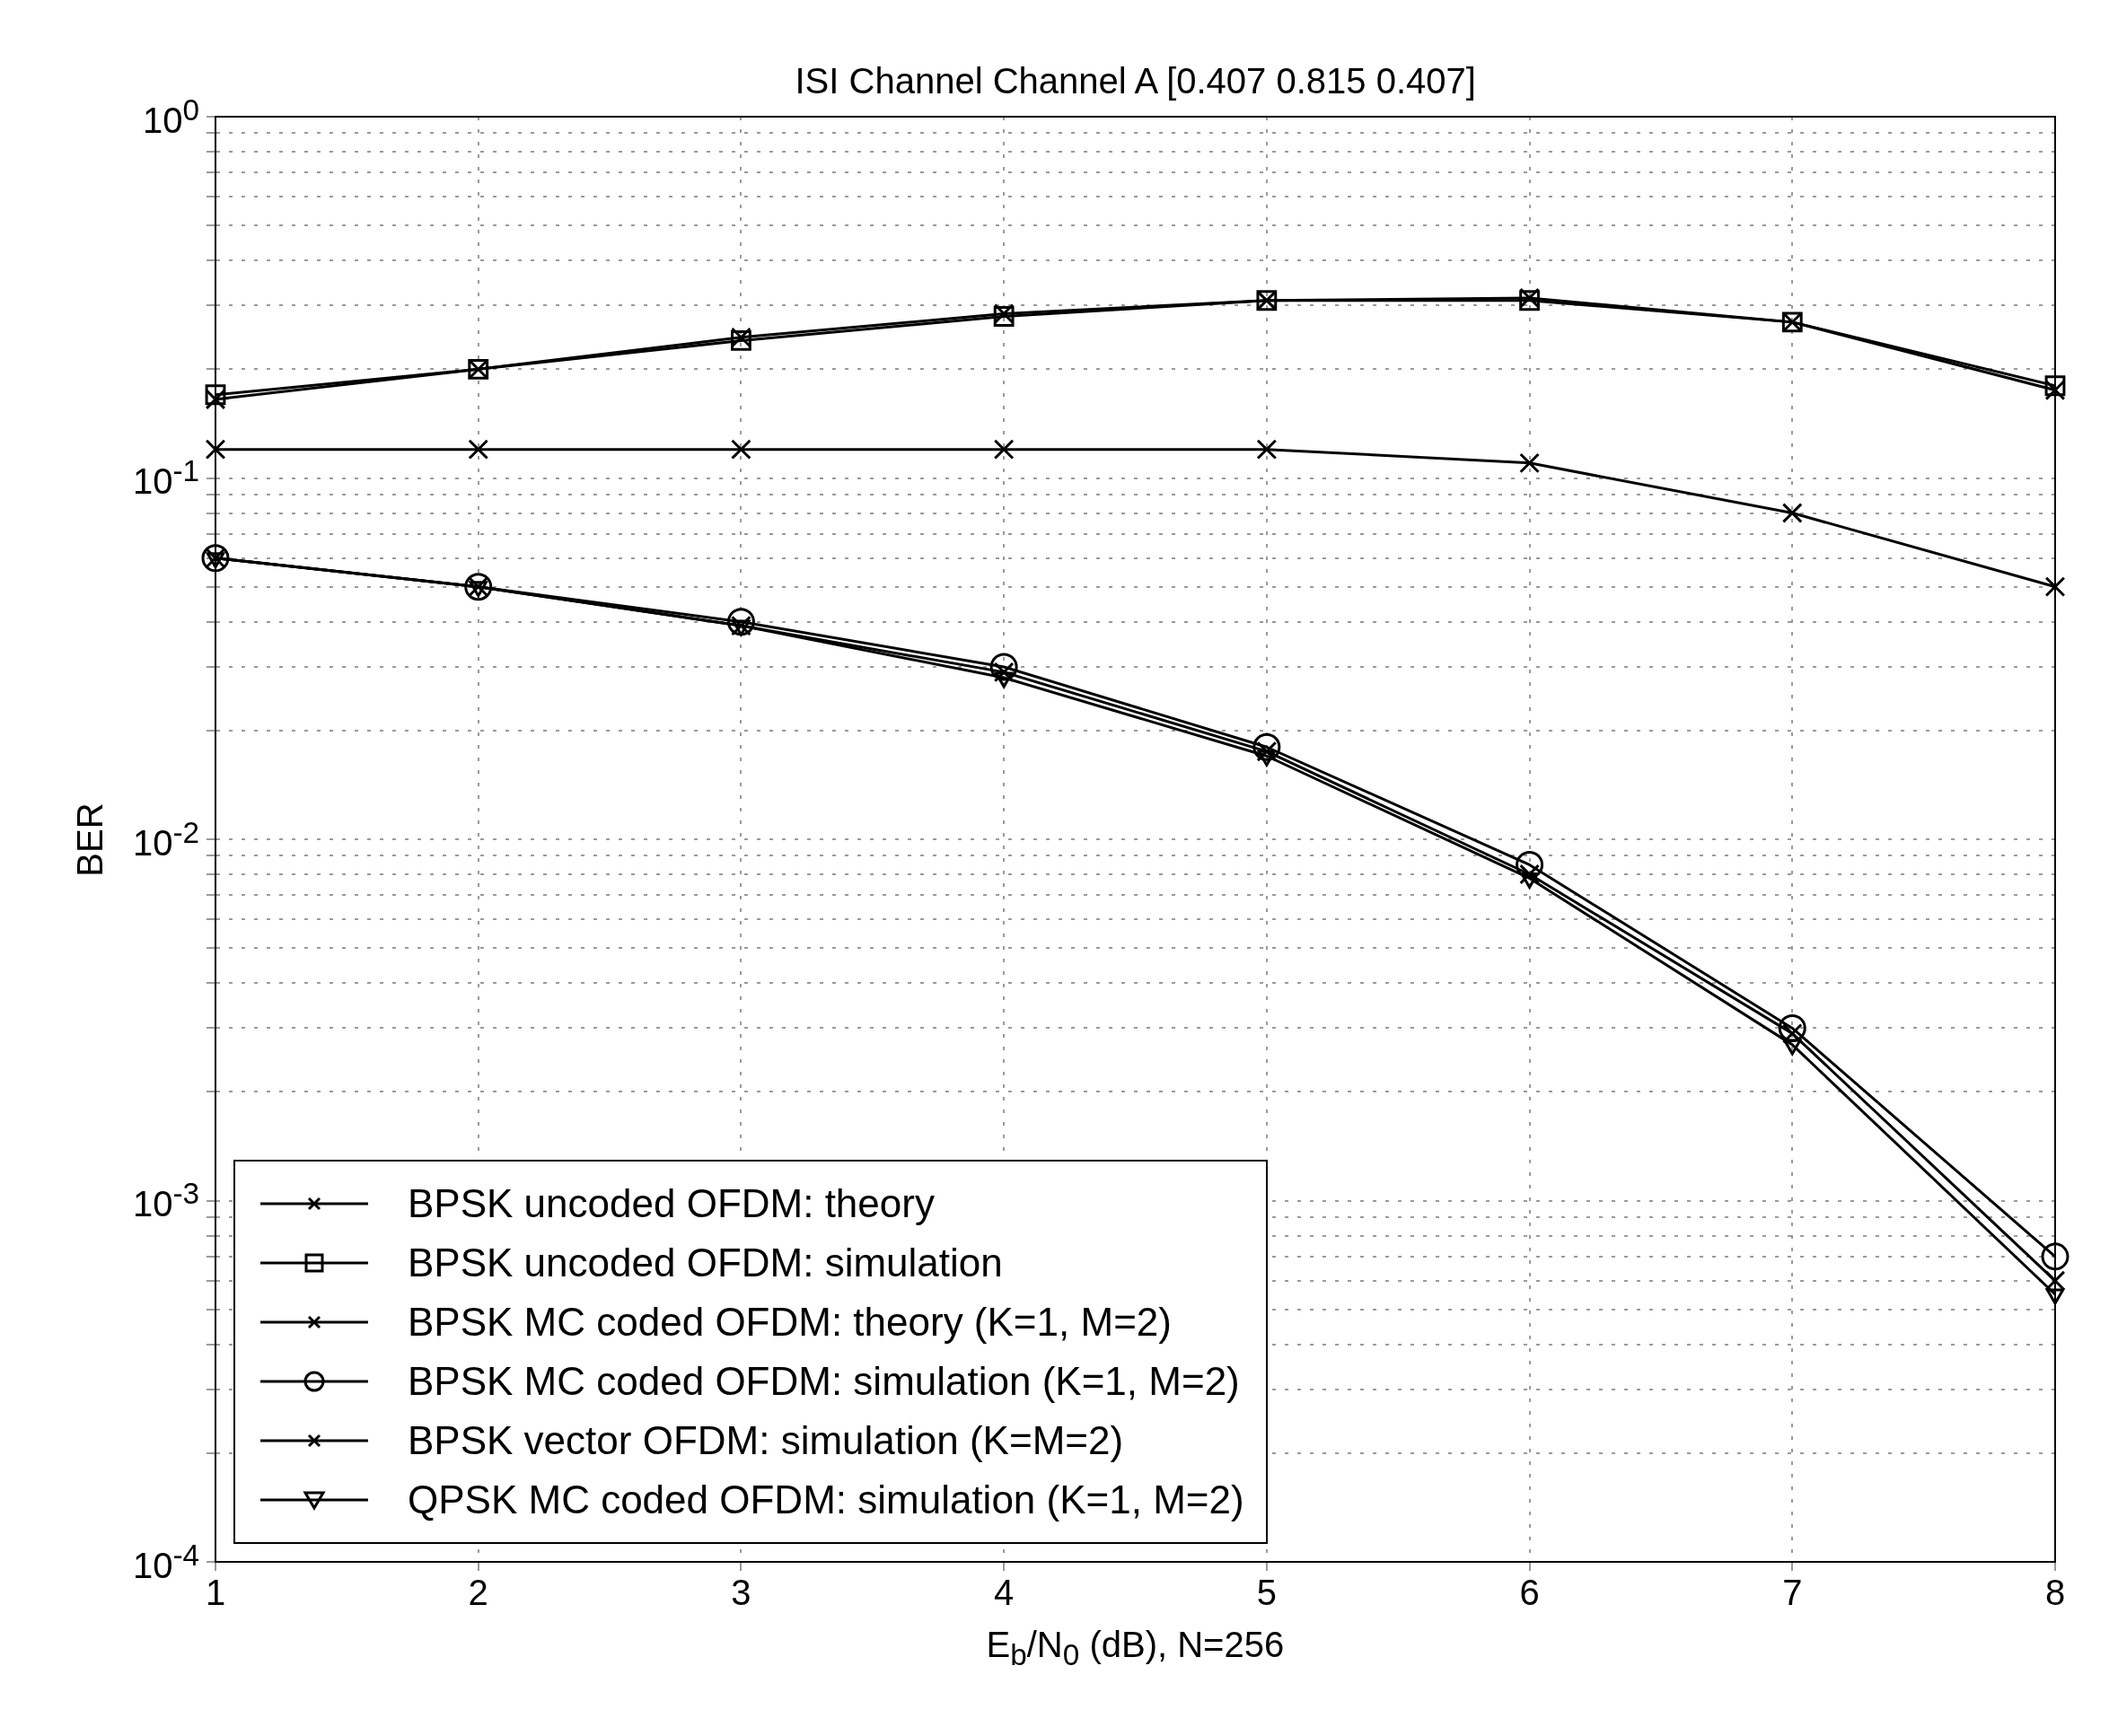 The width and height of the screenshot is (2109, 1736). What do you see at coordinates (1135, 1648) in the screenshot?
I see `x-axis-title: E$_{b}$/N$_{0}$ (dB), N=256` at bounding box center [1135, 1648].